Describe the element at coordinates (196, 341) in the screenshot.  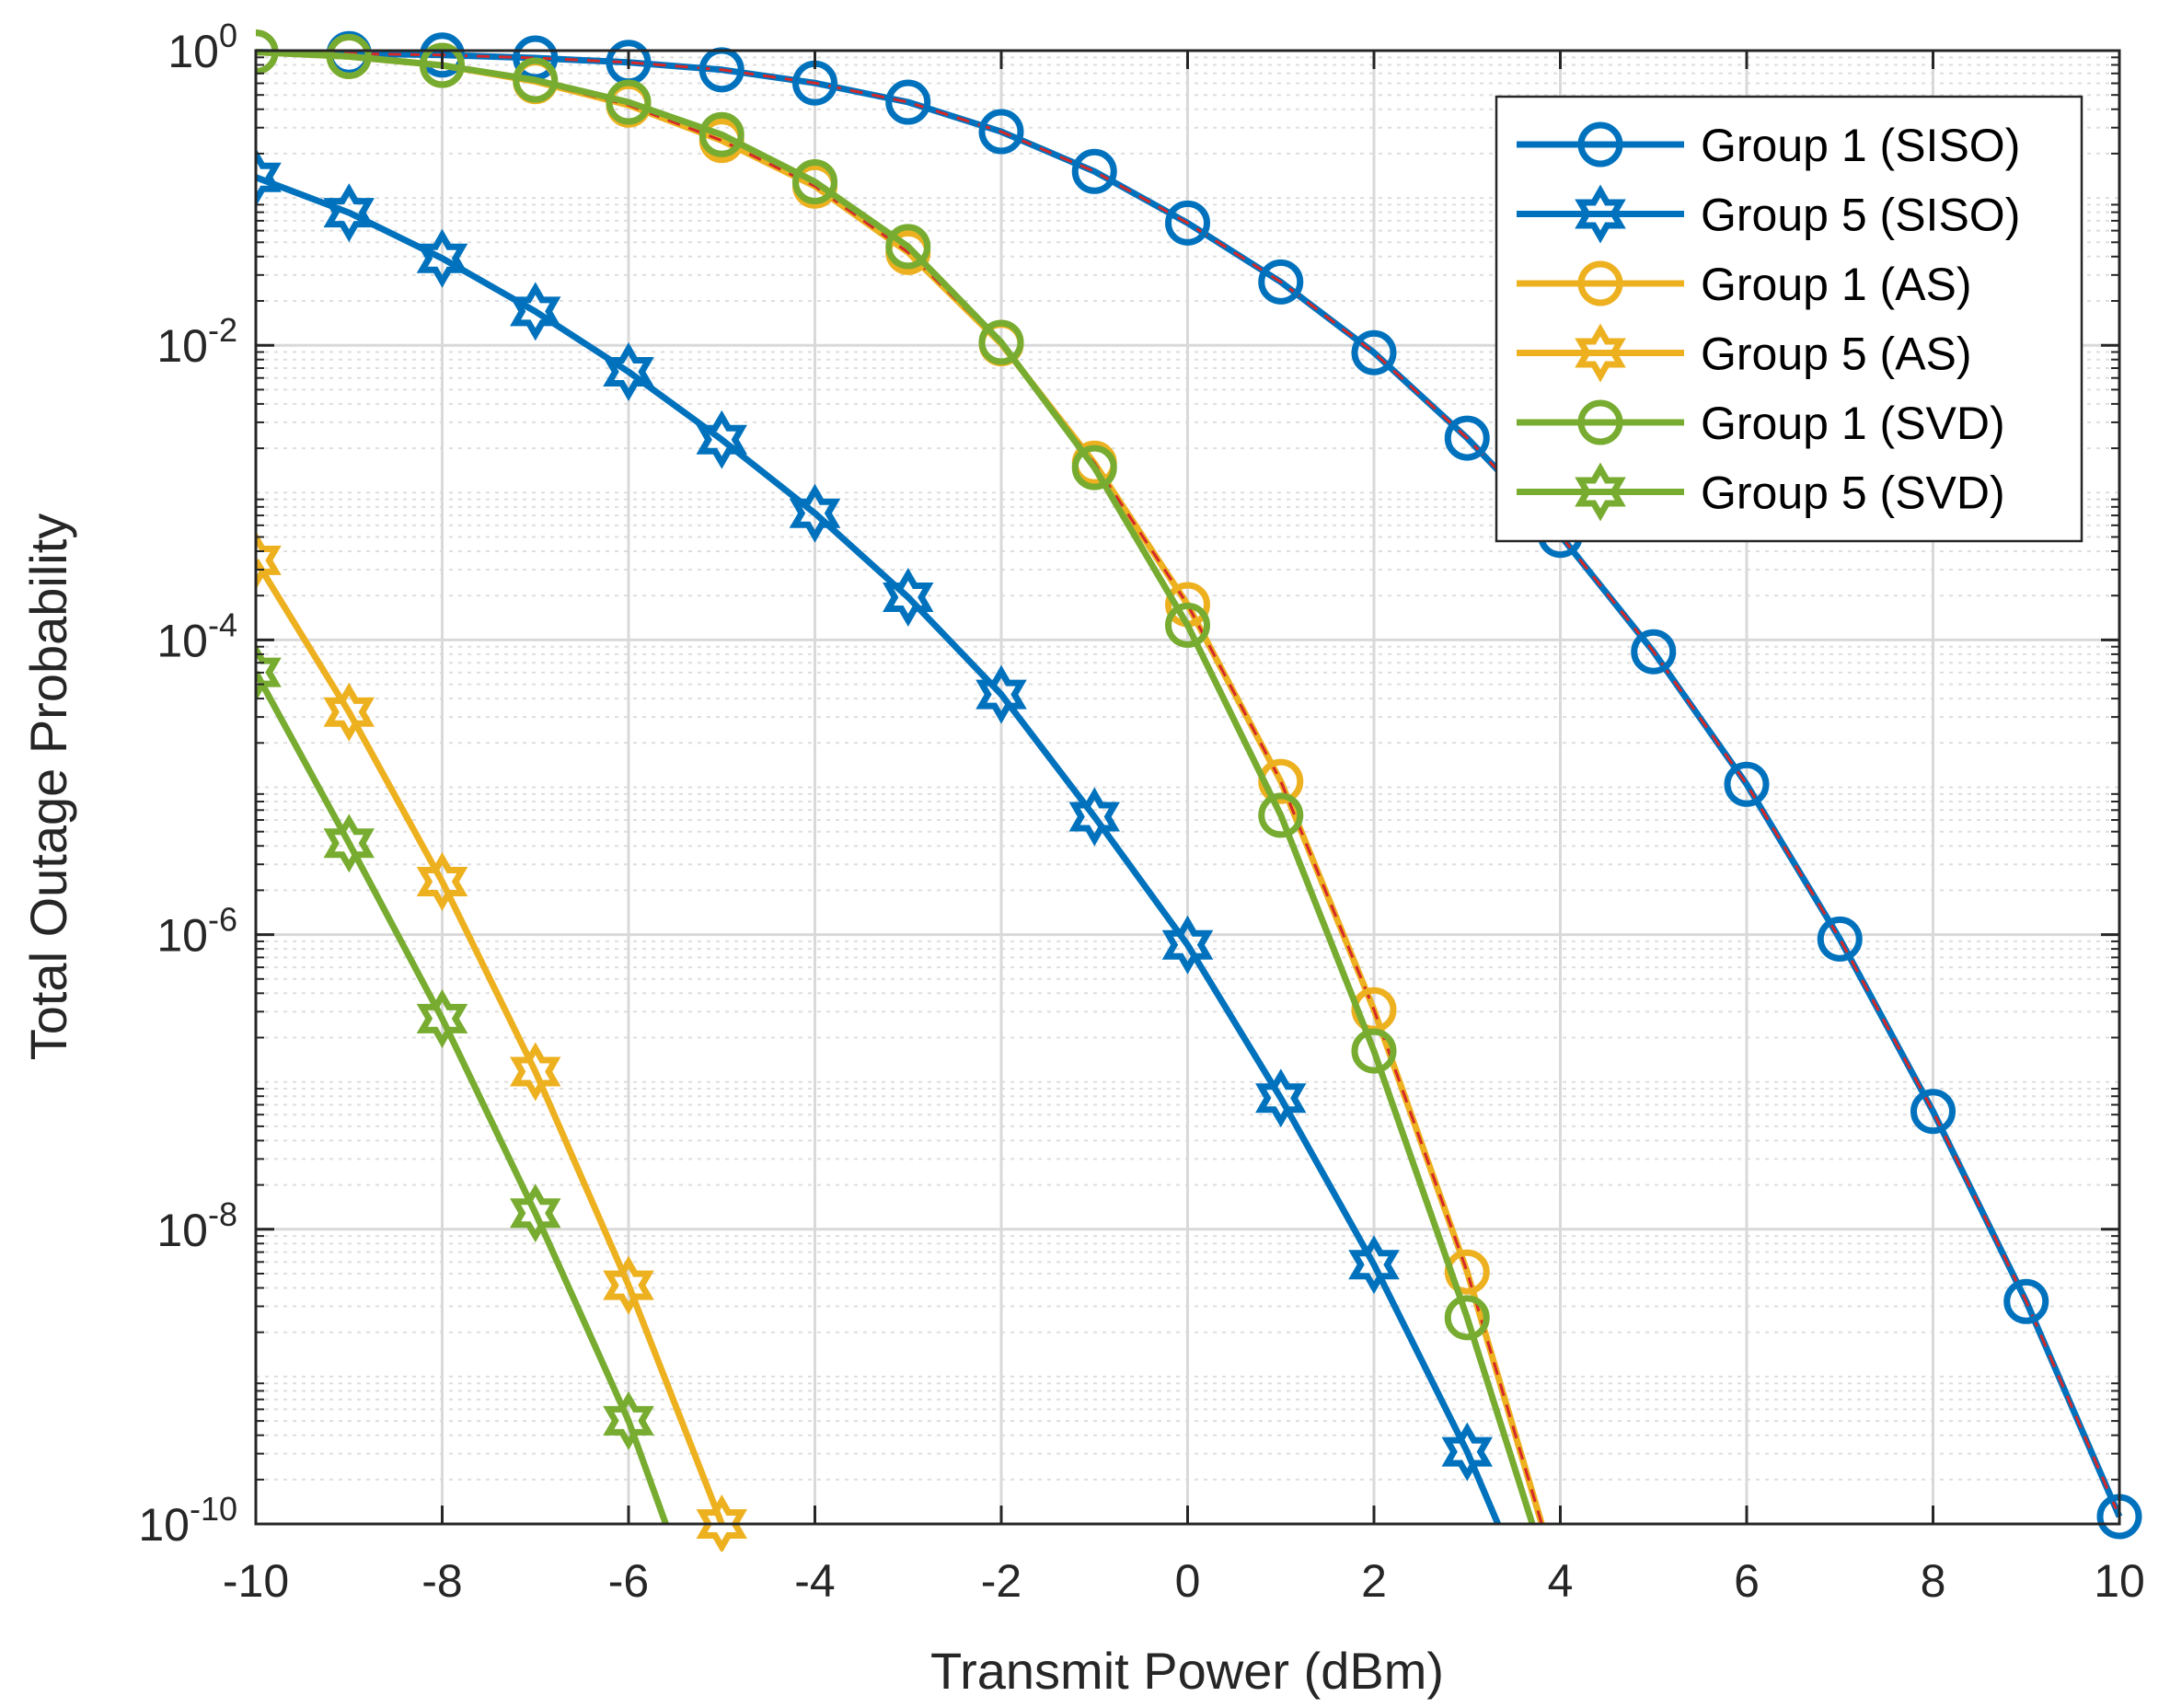
I see `y-tick-label: 10⁻²` at that location.